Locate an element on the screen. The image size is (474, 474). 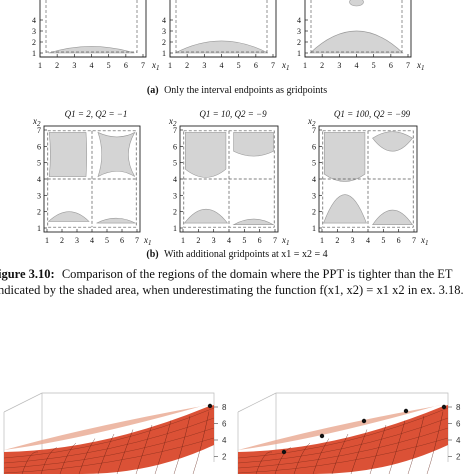
surface-plot-right: 8 6 4 2 is located at coordinates (349, 433).